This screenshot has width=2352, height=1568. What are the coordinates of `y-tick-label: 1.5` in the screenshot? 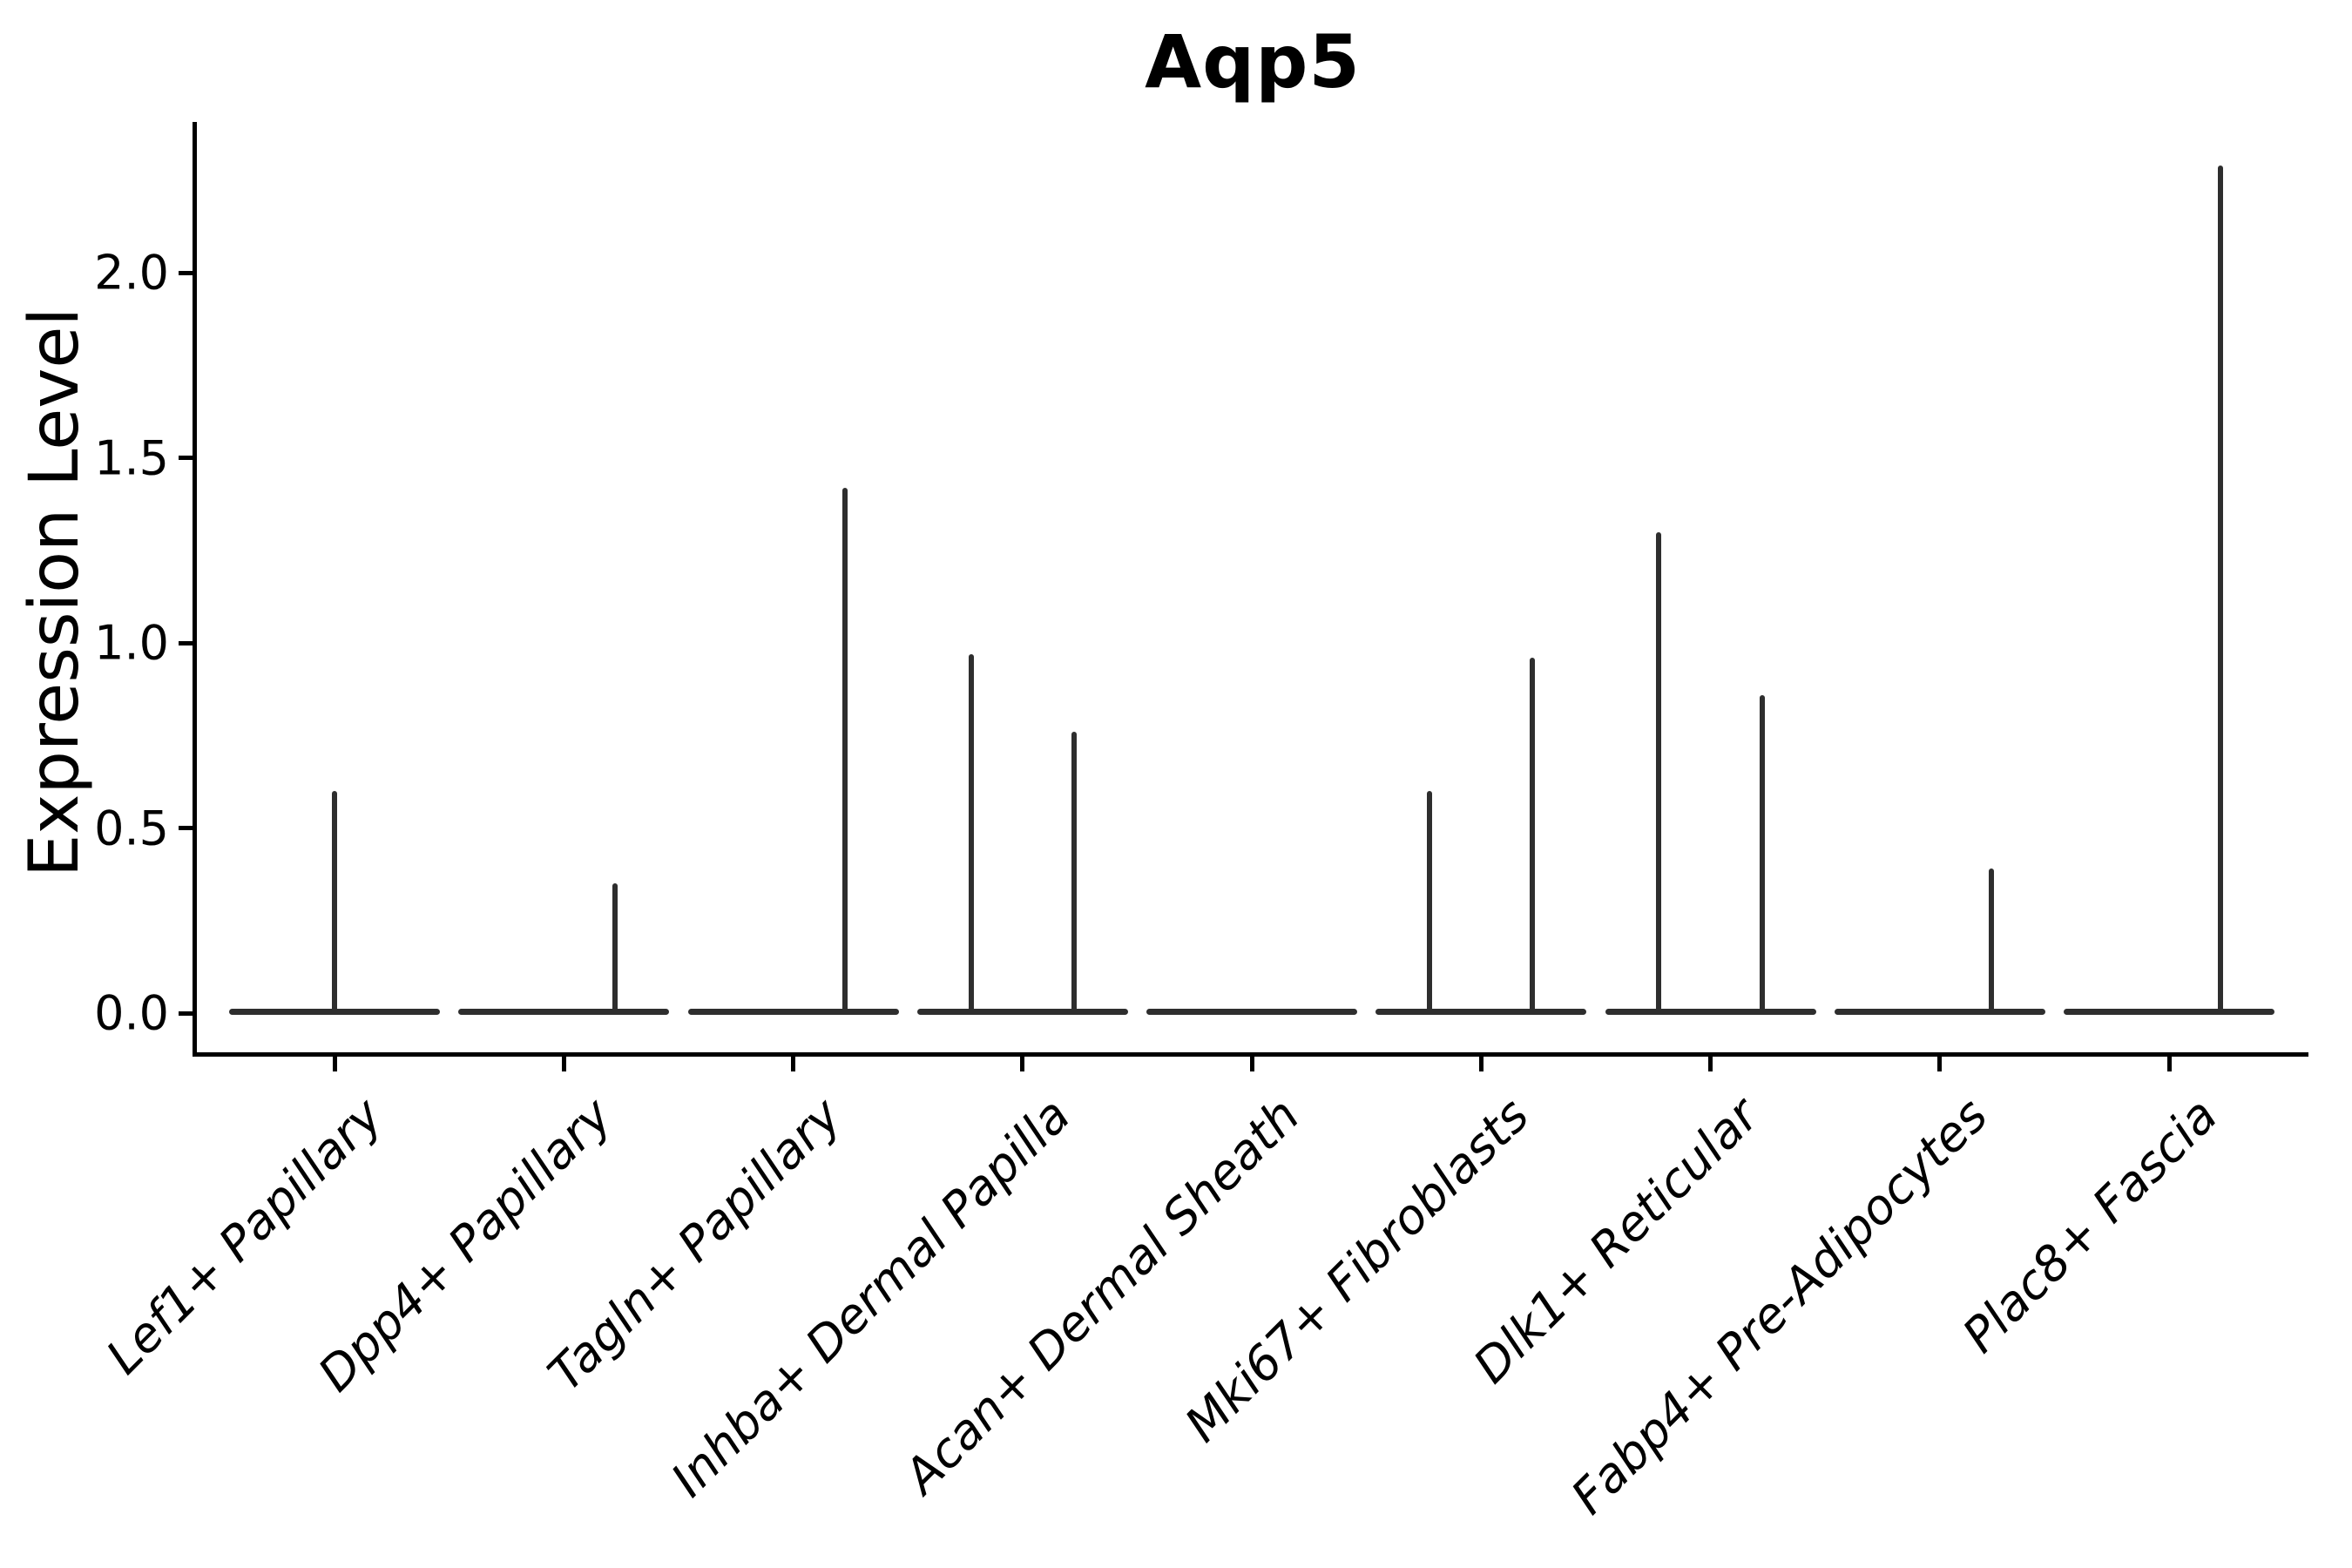 It's located at (131, 457).